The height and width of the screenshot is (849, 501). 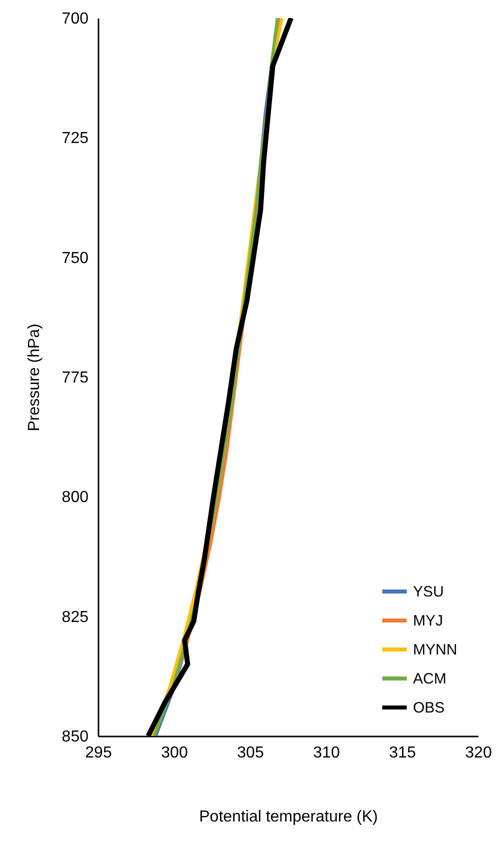 What do you see at coordinates (75, 139) in the screenshot?
I see `y-tick-label: 725` at bounding box center [75, 139].